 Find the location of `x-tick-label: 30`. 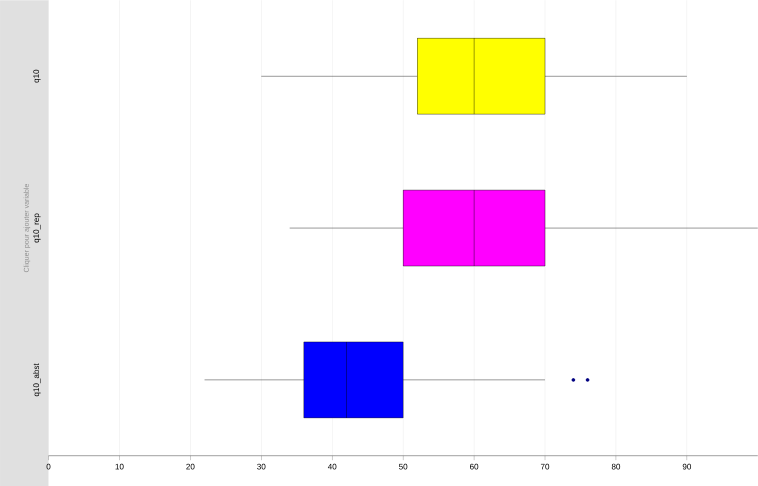

x-tick-label: 30 is located at coordinates (261, 467).